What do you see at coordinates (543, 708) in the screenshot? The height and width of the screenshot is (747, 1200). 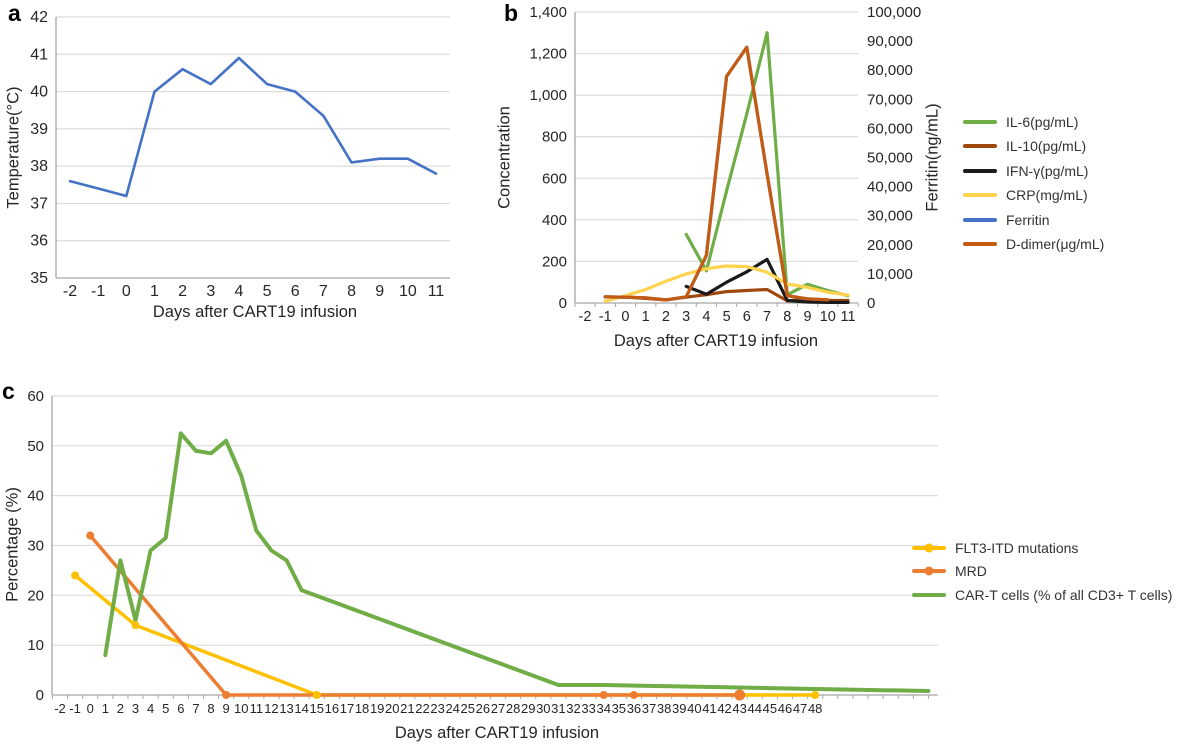 I see `x-tick-label: 30` at bounding box center [543, 708].